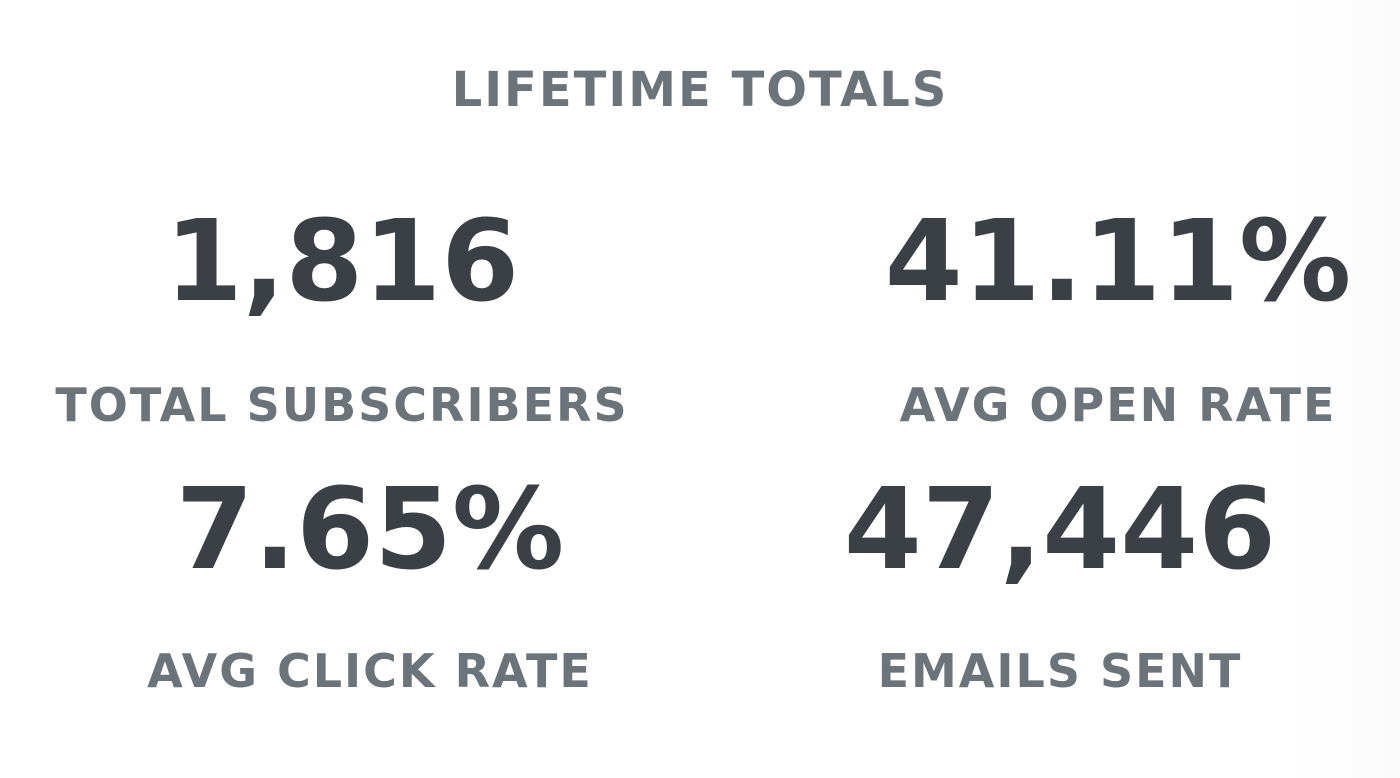  Describe the element at coordinates (700, 90) in the screenshot. I see `panel-title: LIFETIME TOTALS` at that location.